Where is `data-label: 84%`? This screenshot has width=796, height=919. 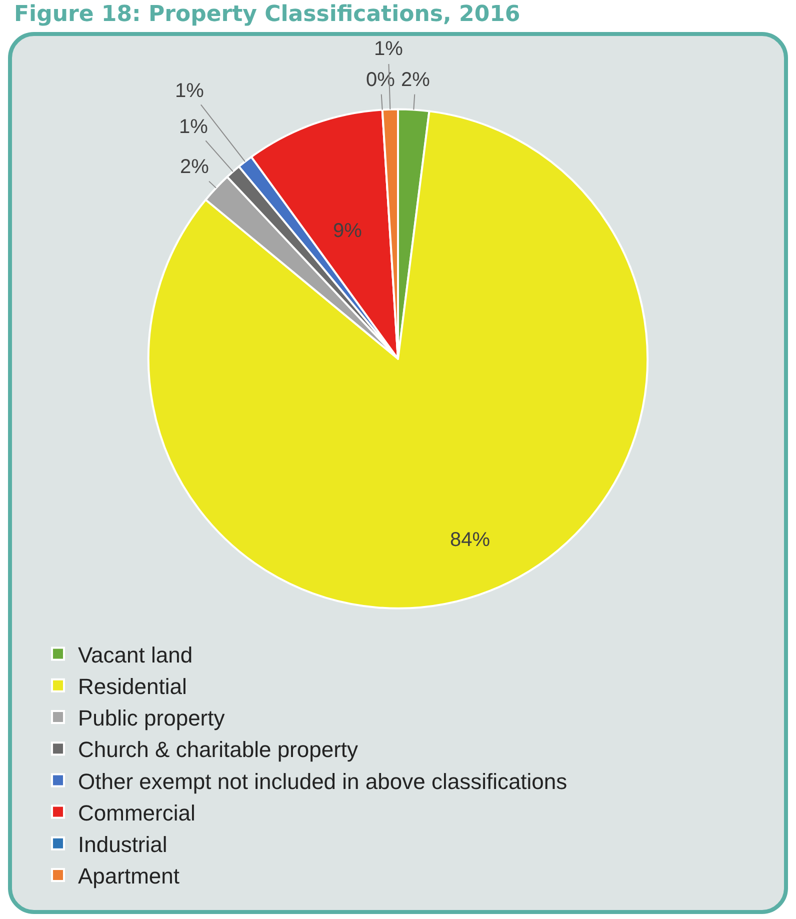
data-label: 84% is located at coordinates (470, 540).